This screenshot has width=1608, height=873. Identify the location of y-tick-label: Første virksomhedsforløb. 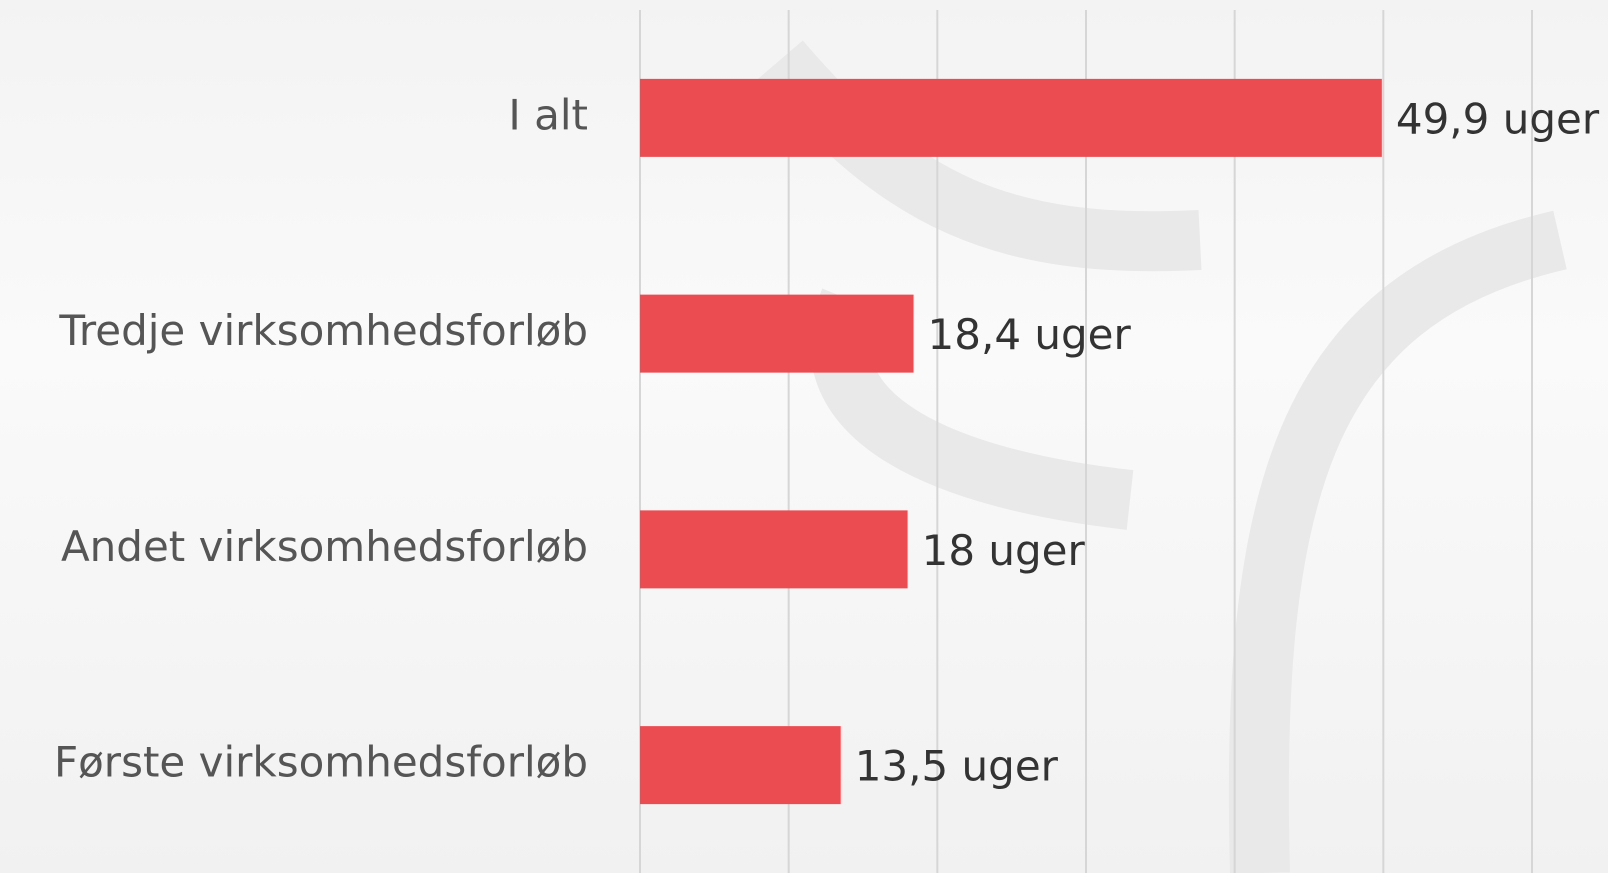
(321, 762).